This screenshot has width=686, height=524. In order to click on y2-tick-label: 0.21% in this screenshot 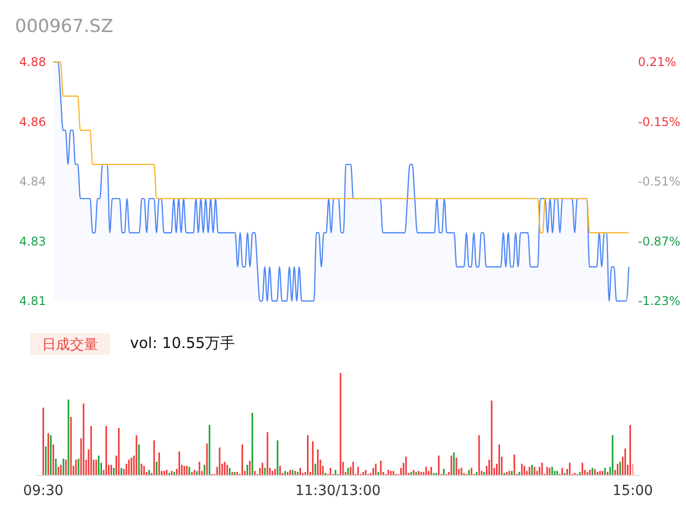, I will do `click(657, 62)`.